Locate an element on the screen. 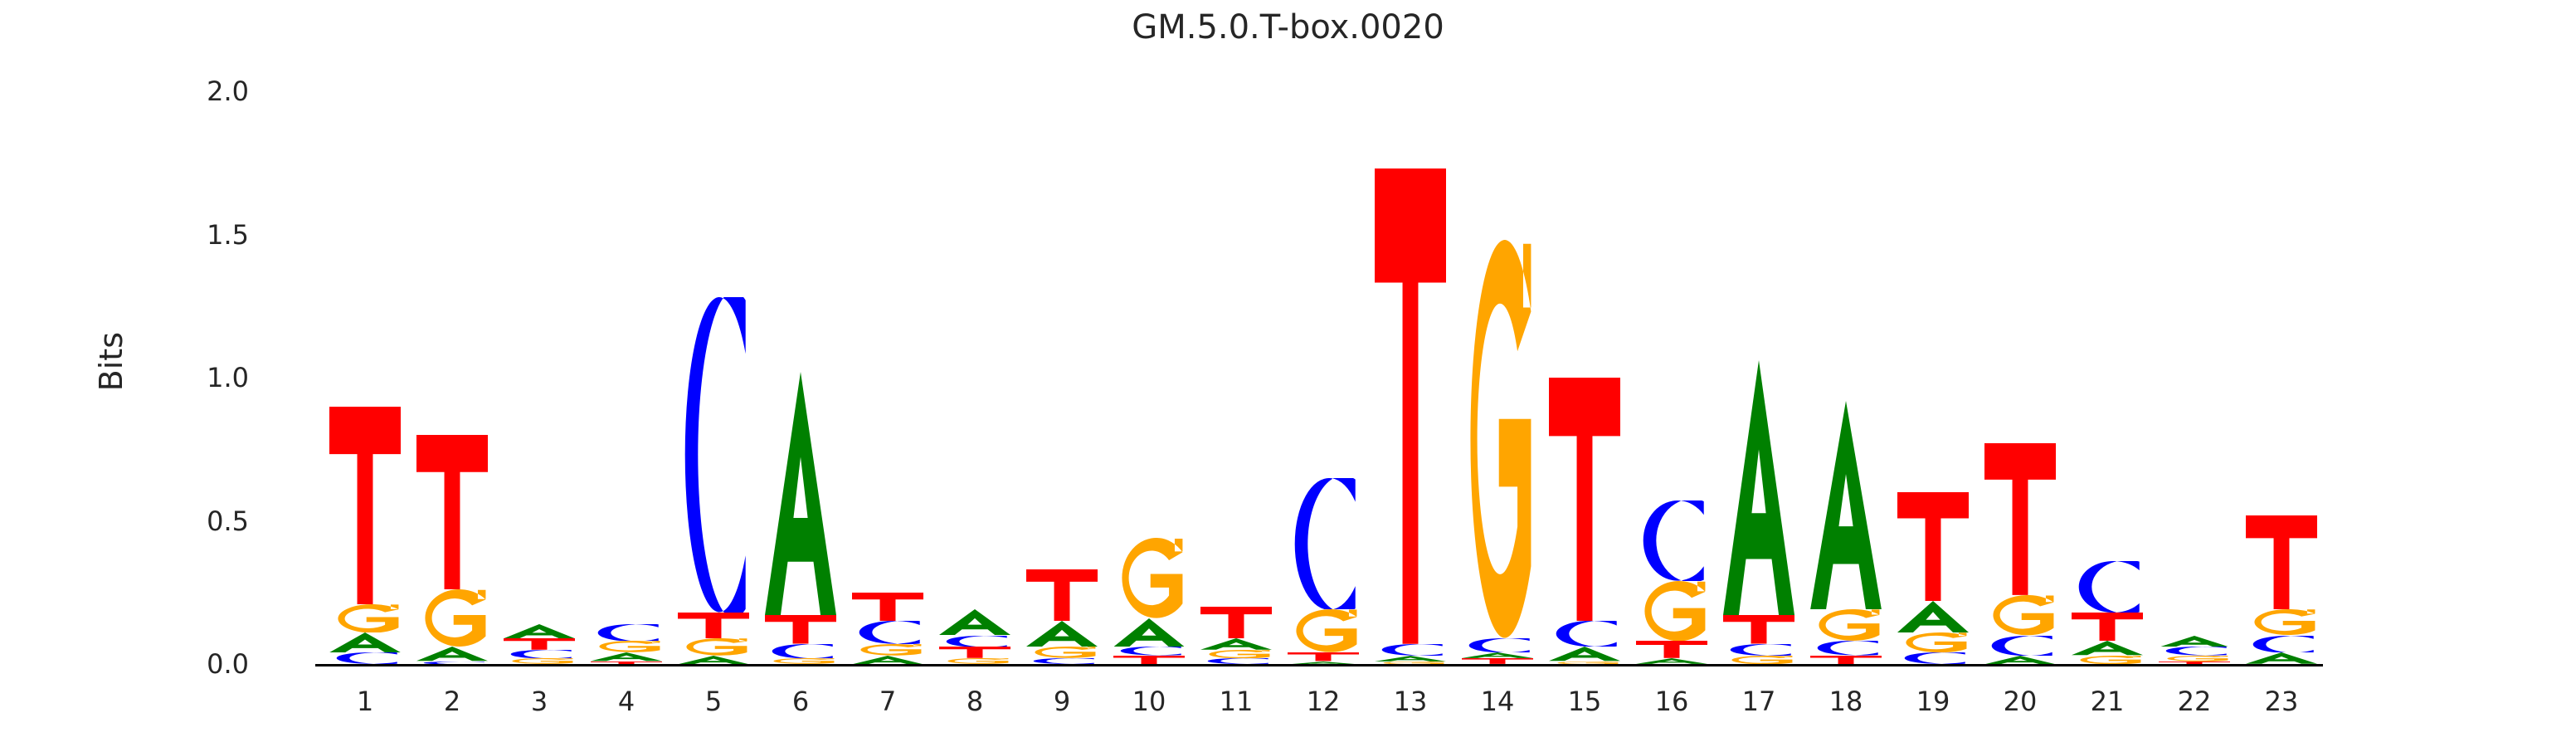  x-axis-tick-label: 10 is located at coordinates (1149, 701).